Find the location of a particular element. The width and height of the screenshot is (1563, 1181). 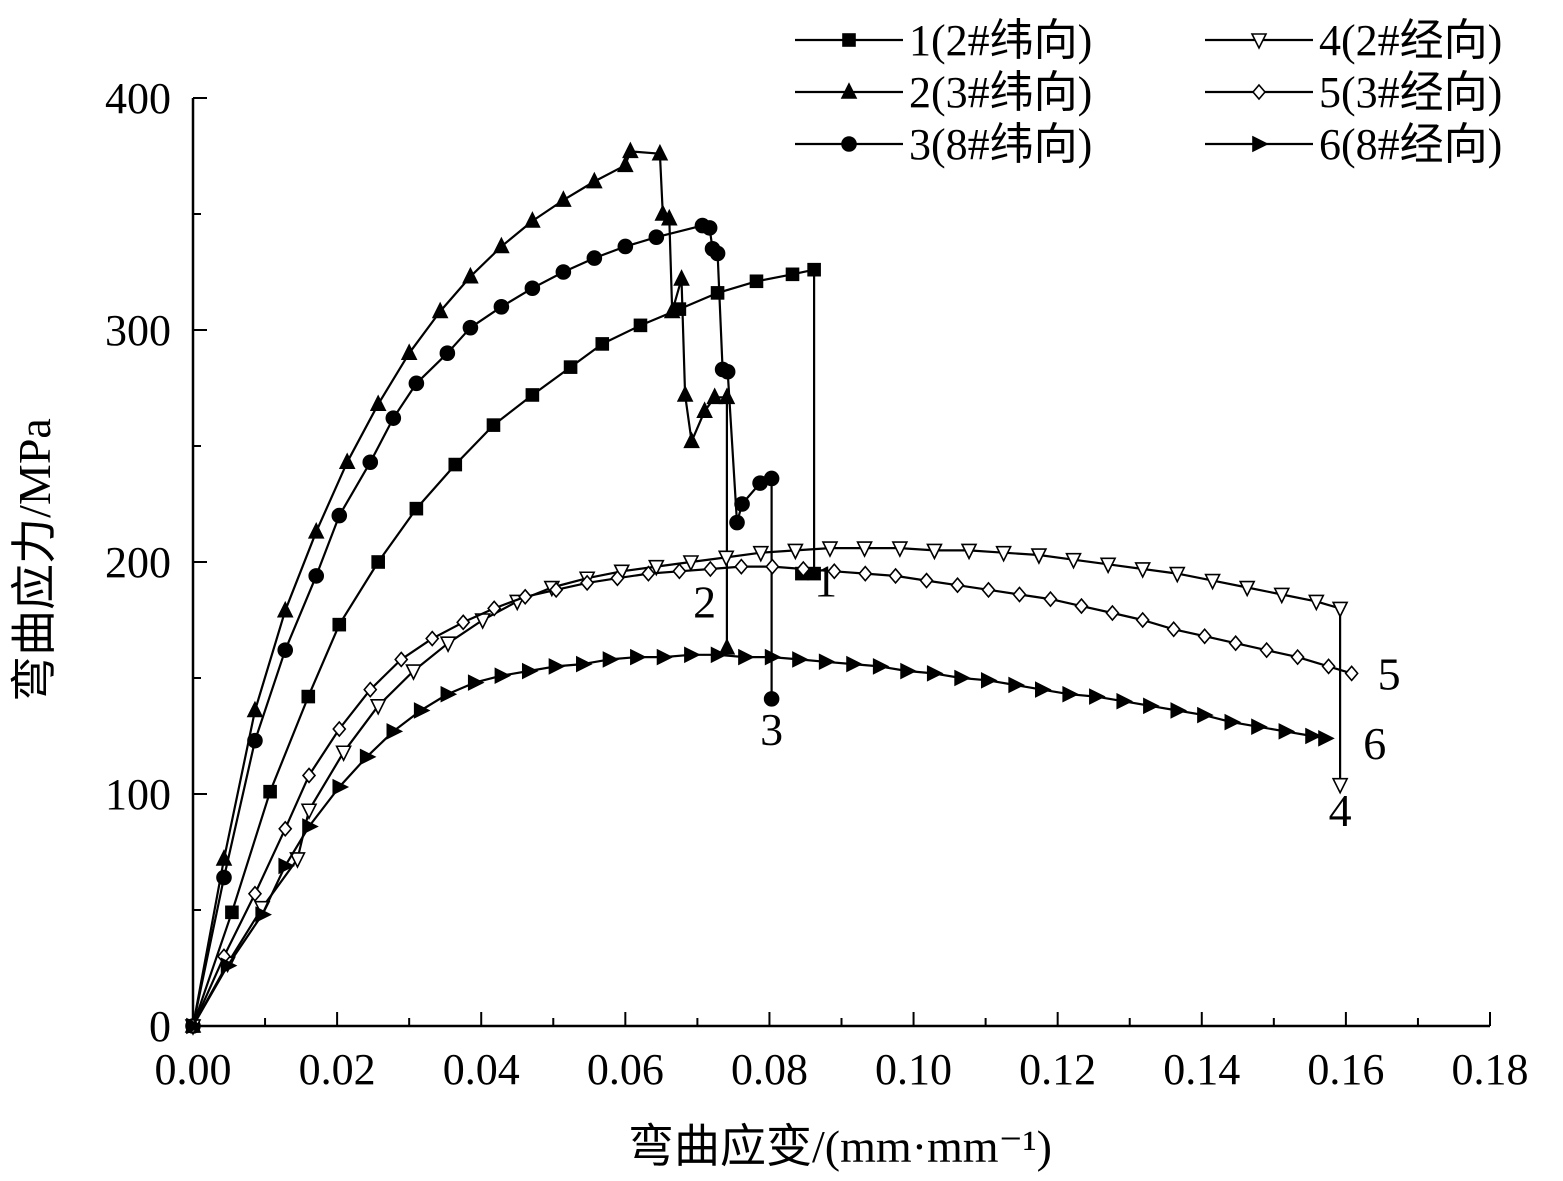

legend-label: 6(8#经向) is located at coordinates (1410, 144).